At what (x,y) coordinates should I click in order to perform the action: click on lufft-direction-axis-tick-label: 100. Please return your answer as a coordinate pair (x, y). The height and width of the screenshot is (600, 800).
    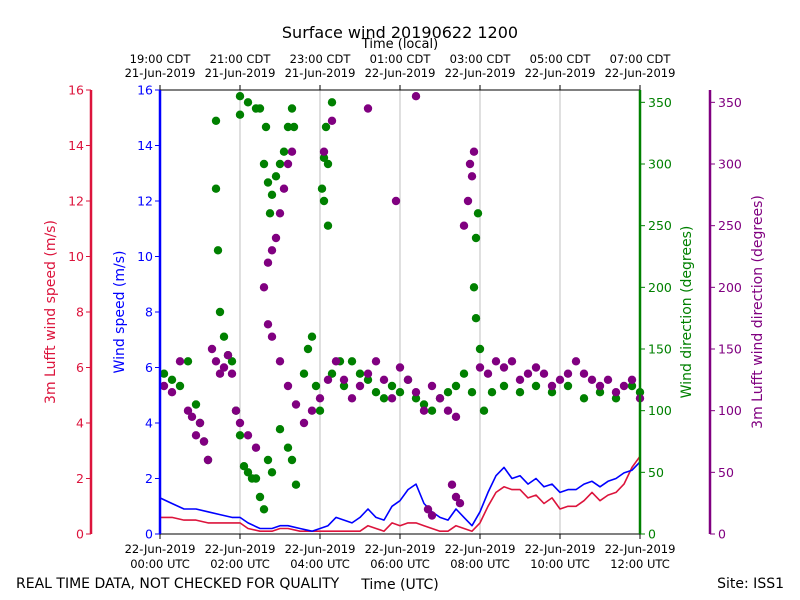
    Looking at the image, I should click on (730, 410).